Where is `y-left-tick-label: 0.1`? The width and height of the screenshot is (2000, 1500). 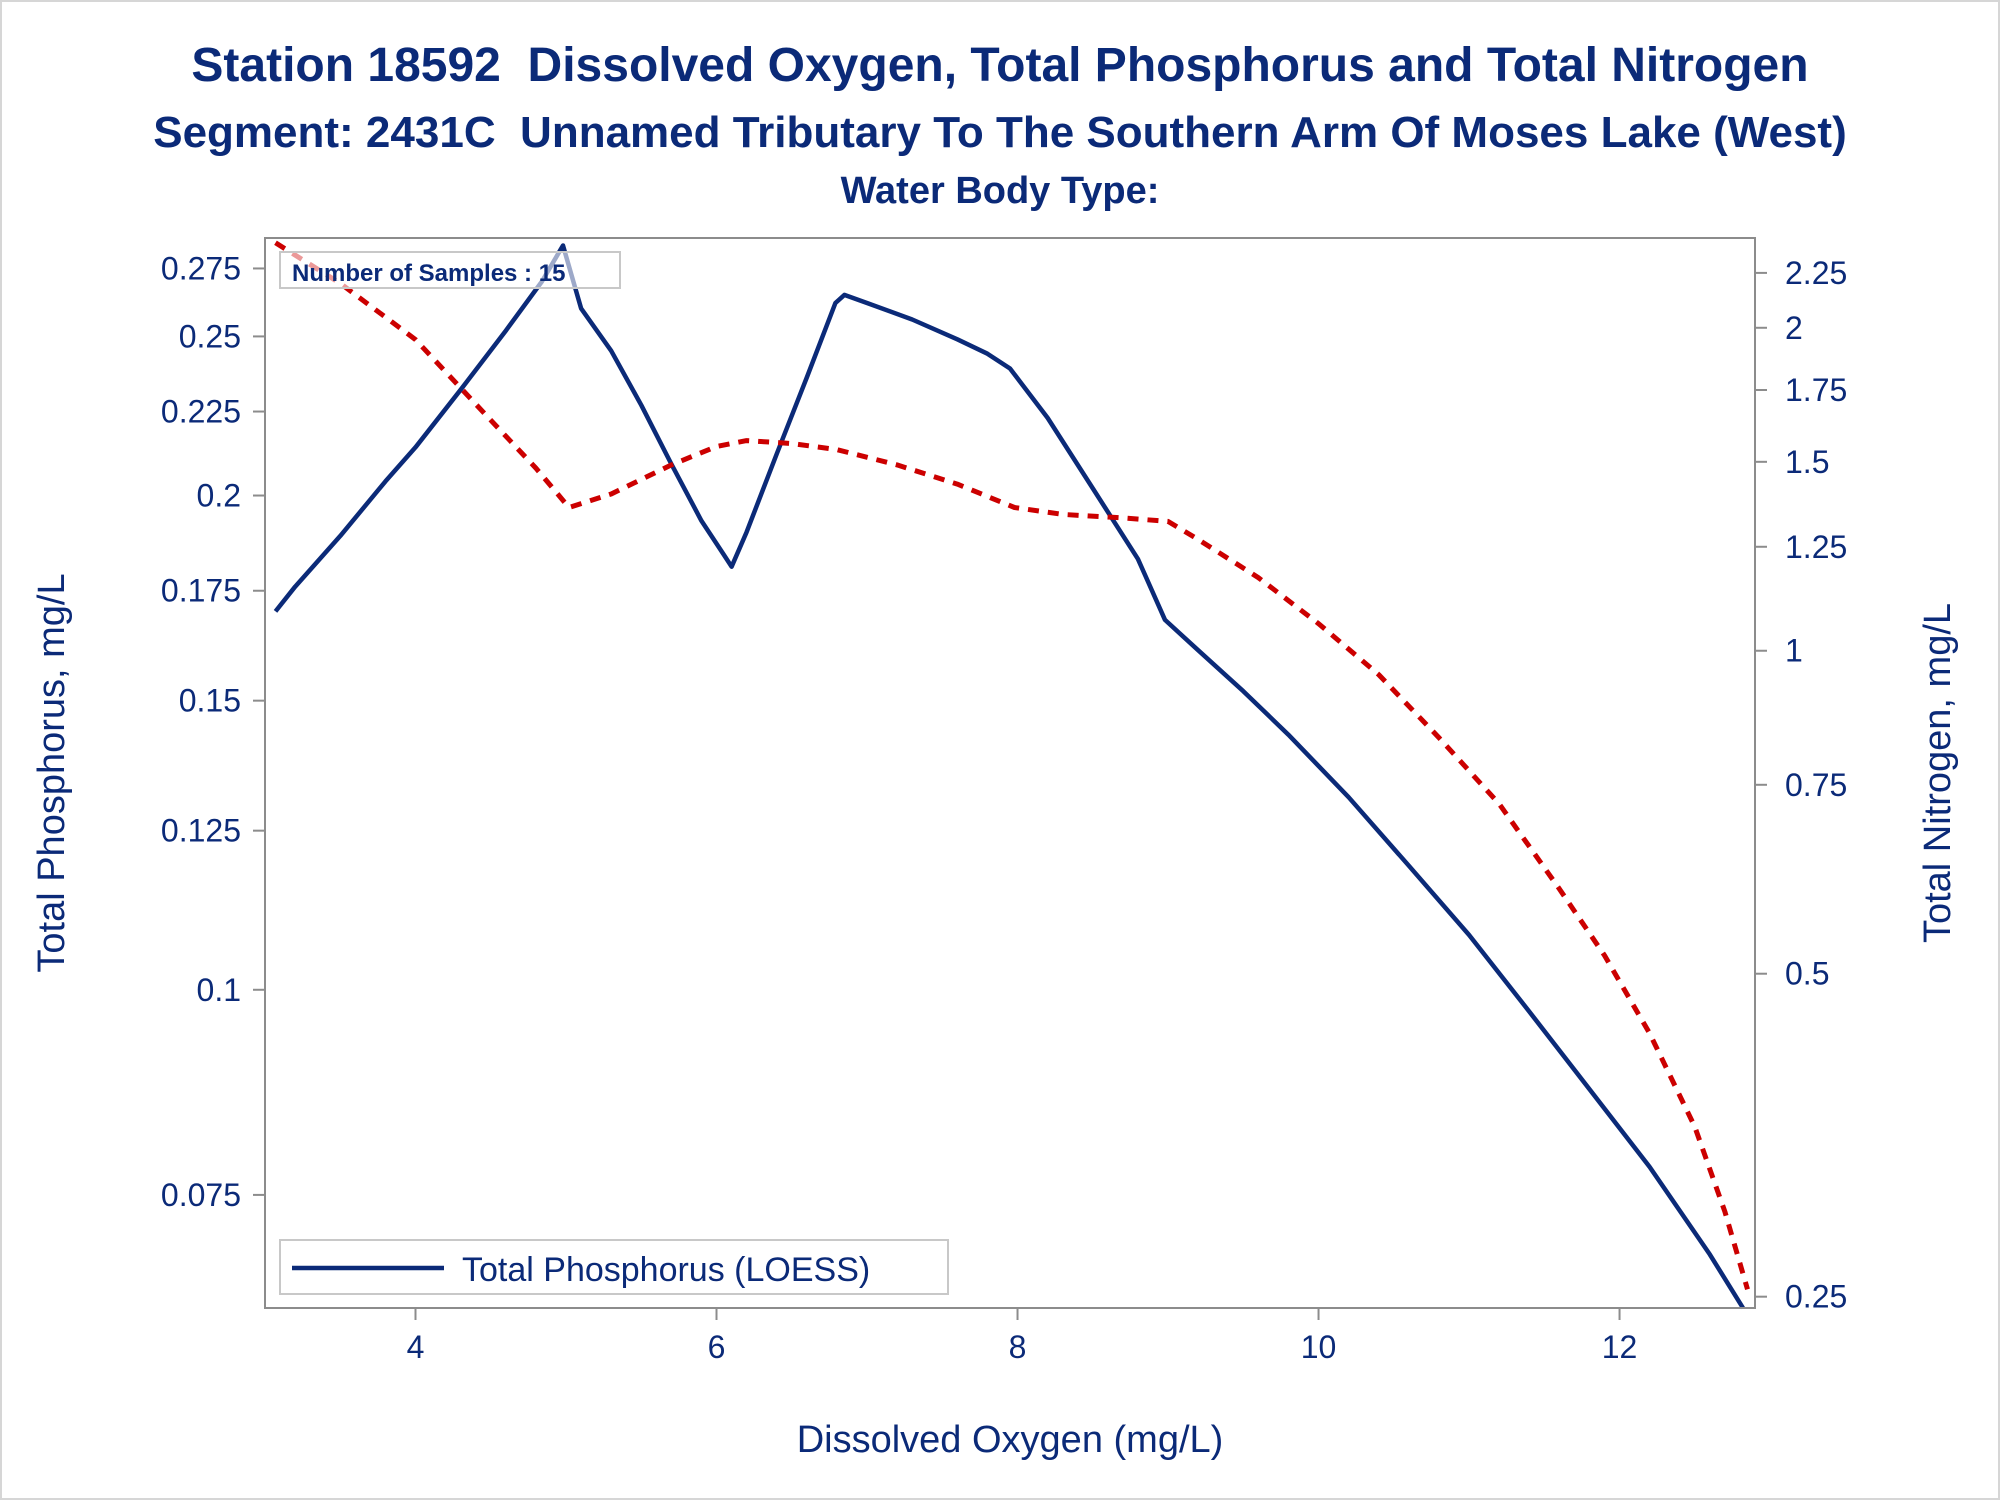
y-left-tick-label: 0.1 is located at coordinates (219, 990).